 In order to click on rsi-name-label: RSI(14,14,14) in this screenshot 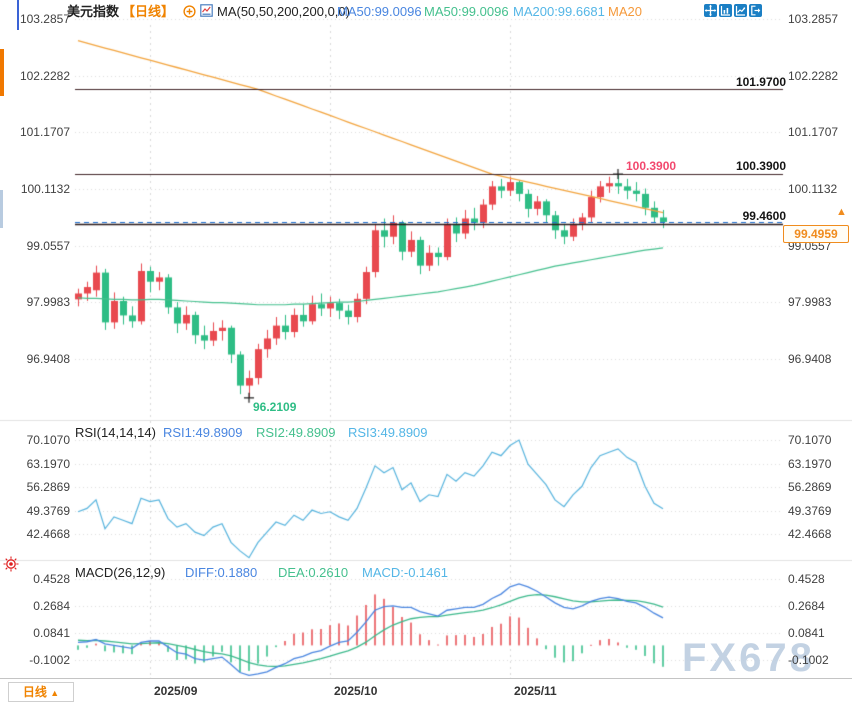, I will do `click(115, 432)`.